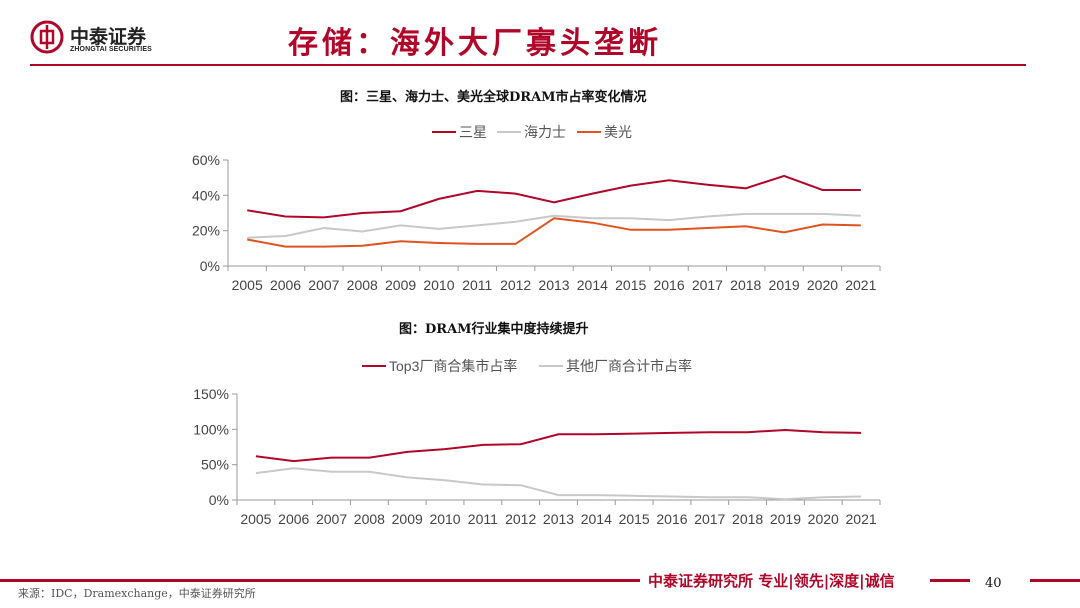 The image size is (1080, 608). I want to click on legend-label-micron: 美光, so click(618, 132).